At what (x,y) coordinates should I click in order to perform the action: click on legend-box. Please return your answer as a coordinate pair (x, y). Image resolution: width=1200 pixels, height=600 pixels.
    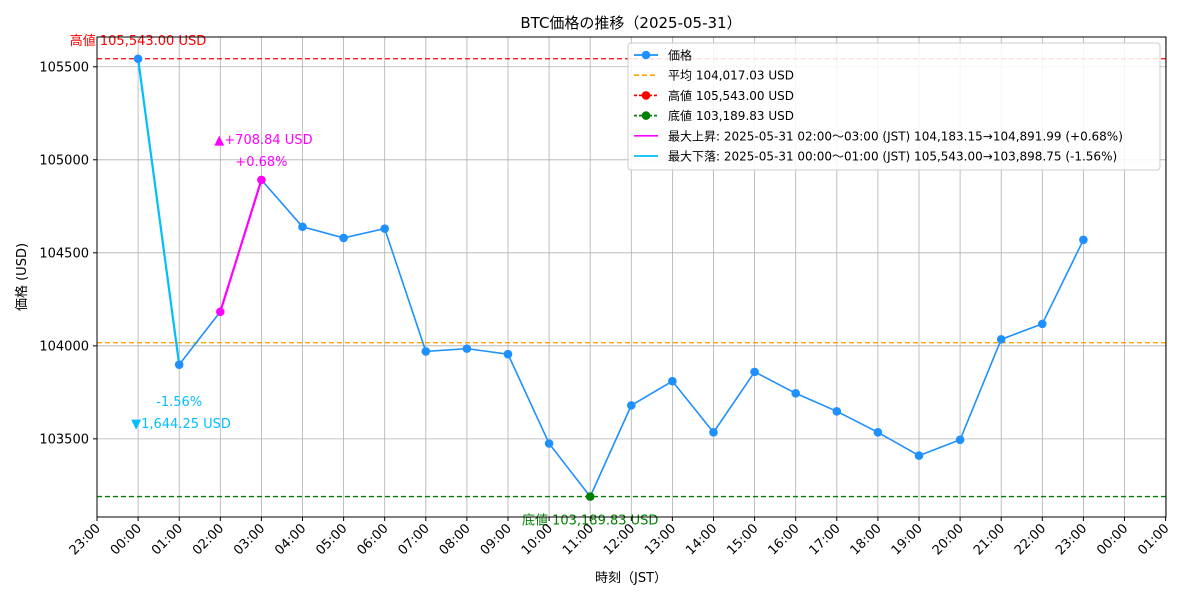
    Looking at the image, I should click on (894, 106).